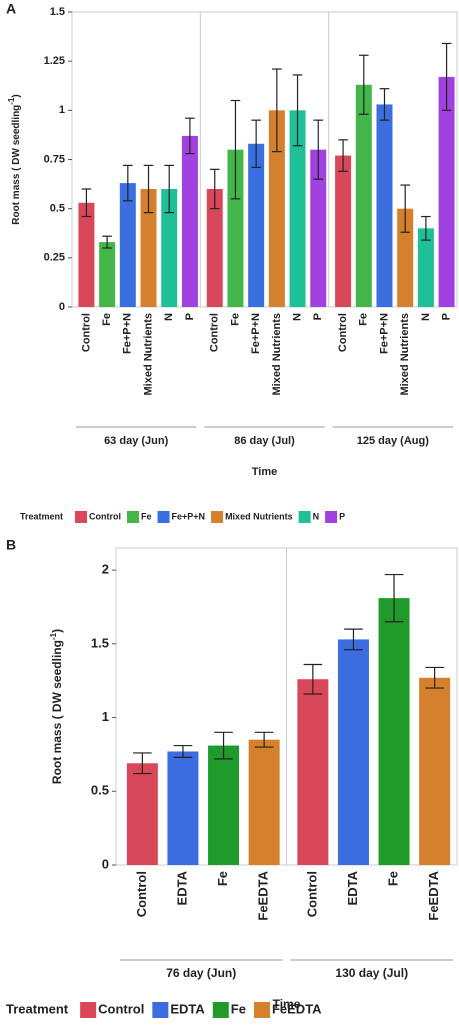 The width and height of the screenshot is (459, 1029). Describe the element at coordinates (316, 516) in the screenshot. I see `legend-label: N` at that location.